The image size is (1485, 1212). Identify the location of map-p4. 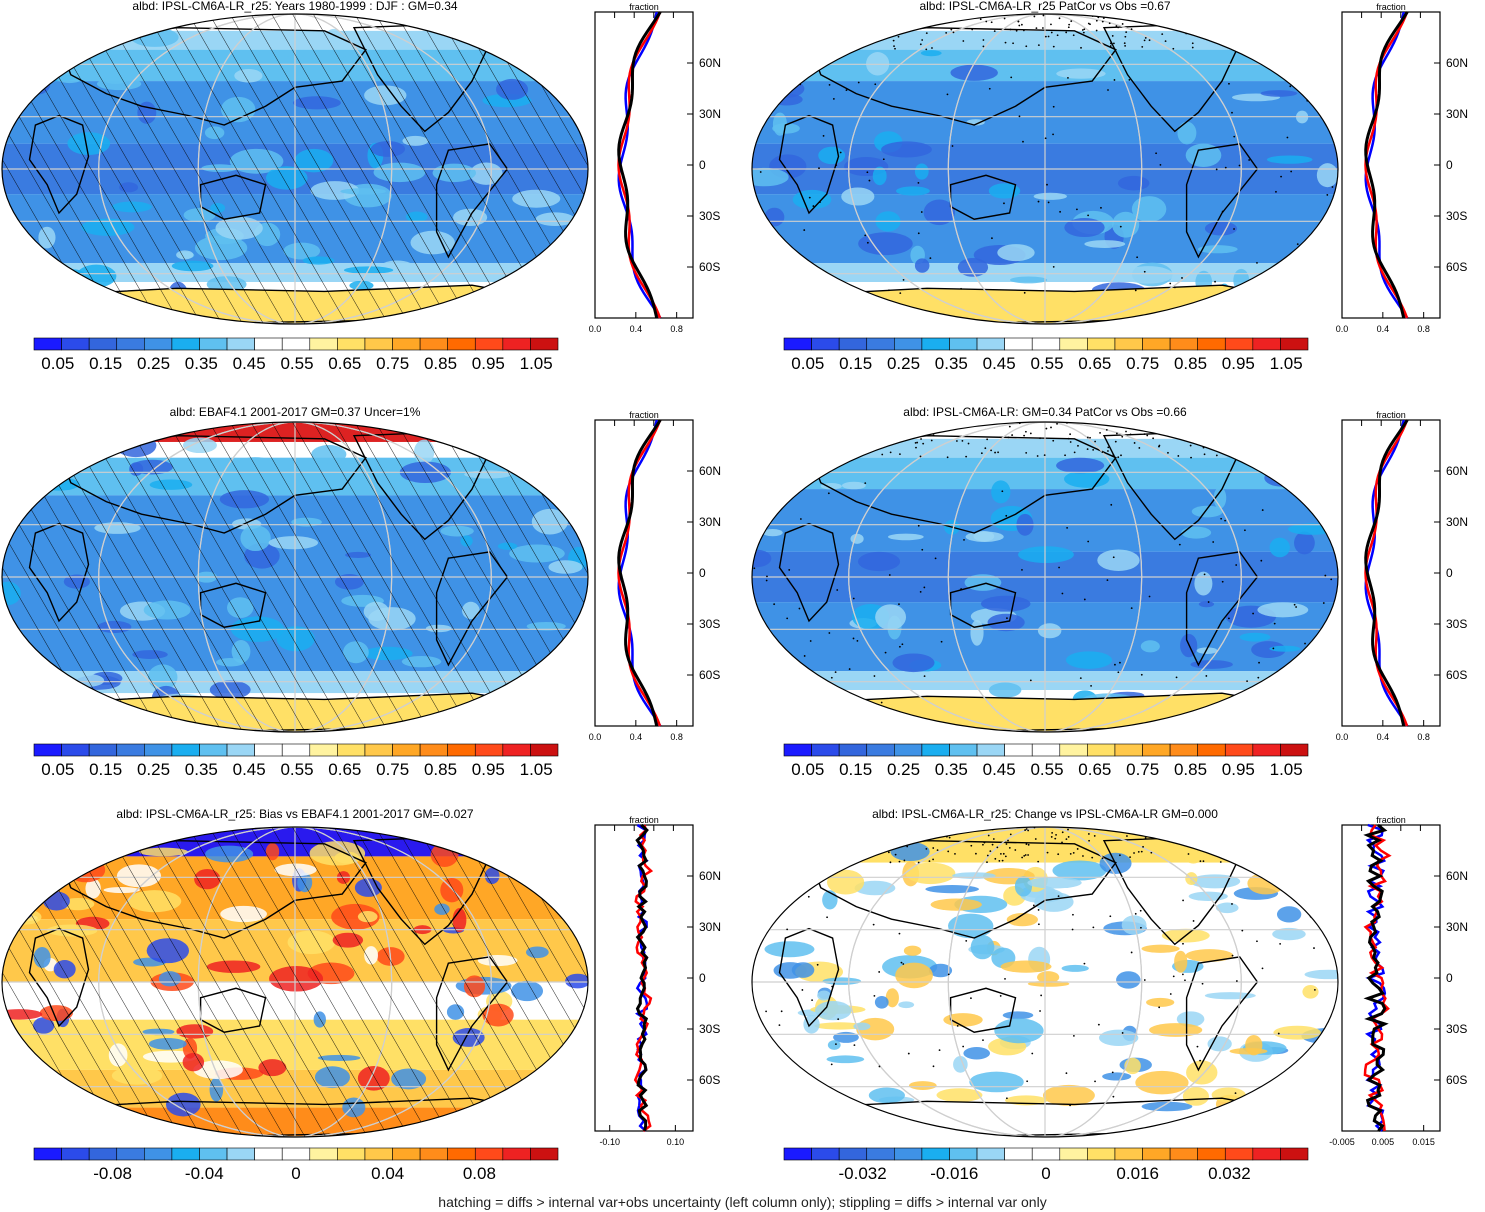
(1045, 577).